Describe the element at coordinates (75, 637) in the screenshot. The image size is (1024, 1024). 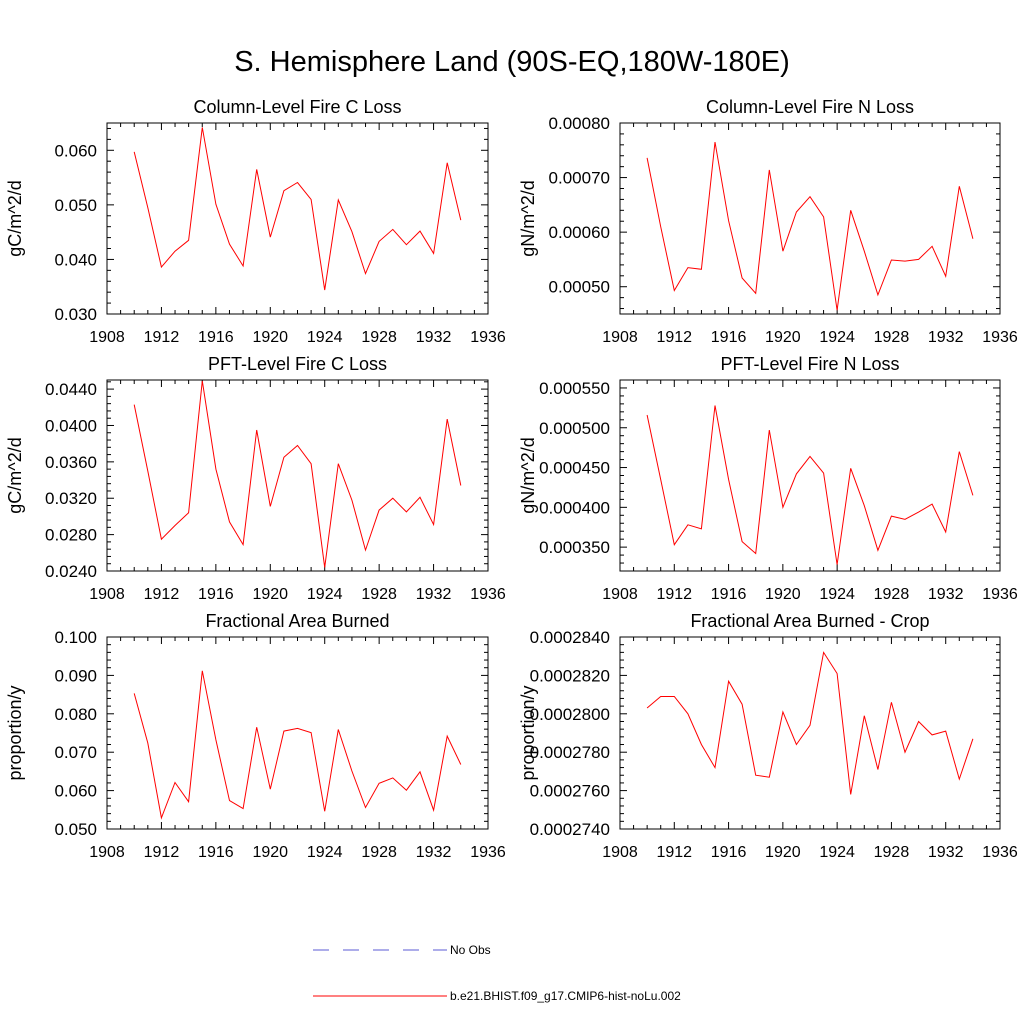
I see `y-tick-label: 0.100` at that location.